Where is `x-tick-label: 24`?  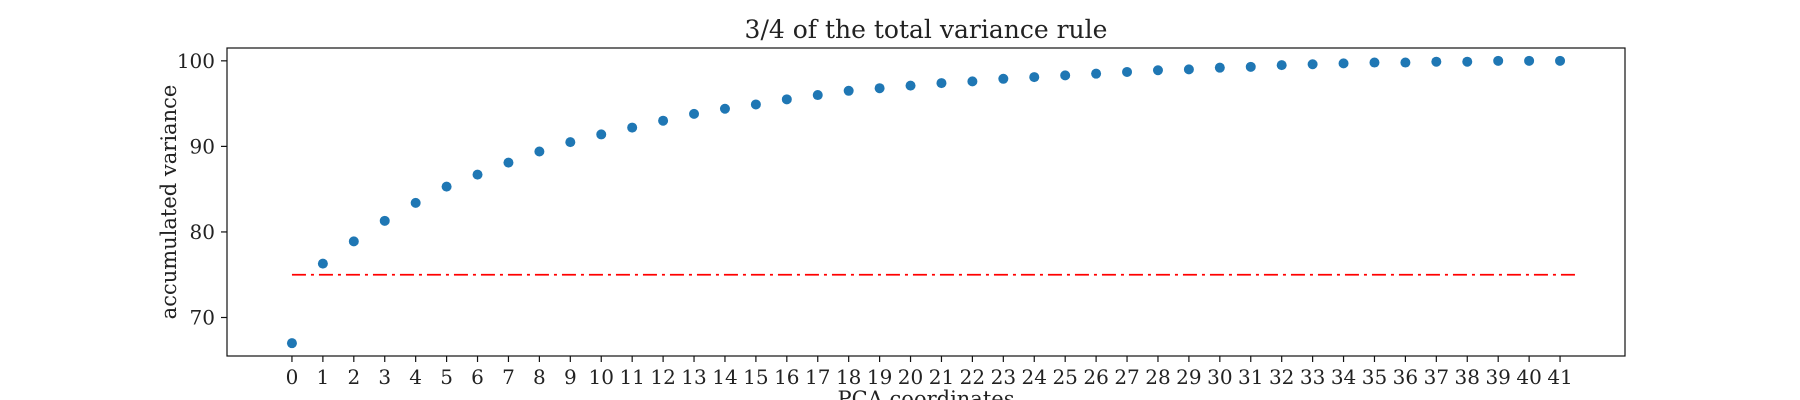
x-tick-label: 24 is located at coordinates (1034, 377).